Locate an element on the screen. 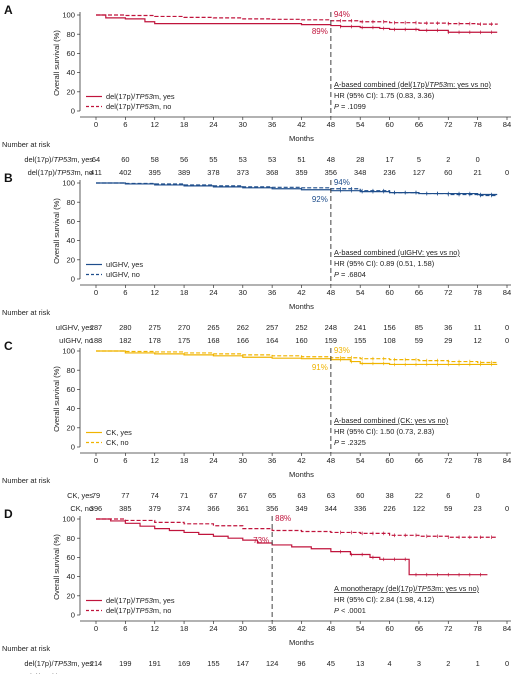 This screenshot has width=520, height=674. risk-value: 59 is located at coordinates (419, 340).